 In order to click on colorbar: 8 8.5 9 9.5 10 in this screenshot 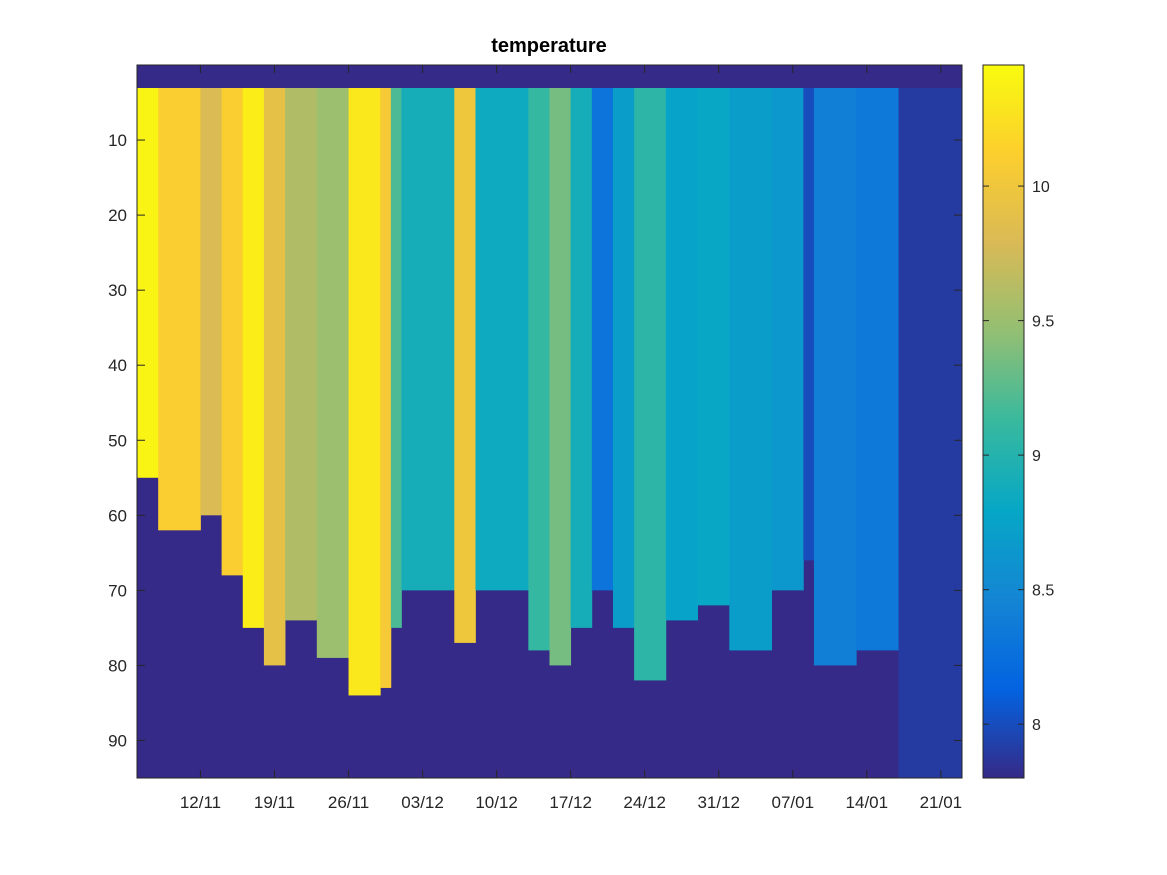, I will do `click(1018, 421)`.